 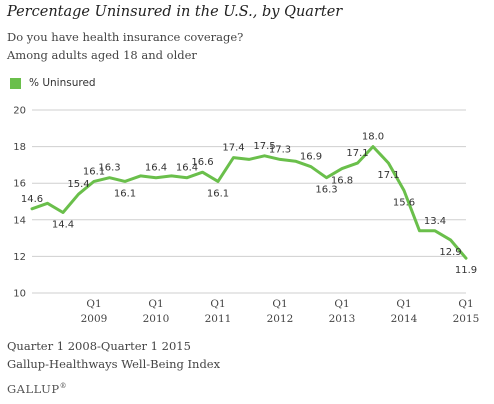 What do you see at coordinates (373, 137) in the screenshot?
I see `data-label: 18.0` at bounding box center [373, 137].